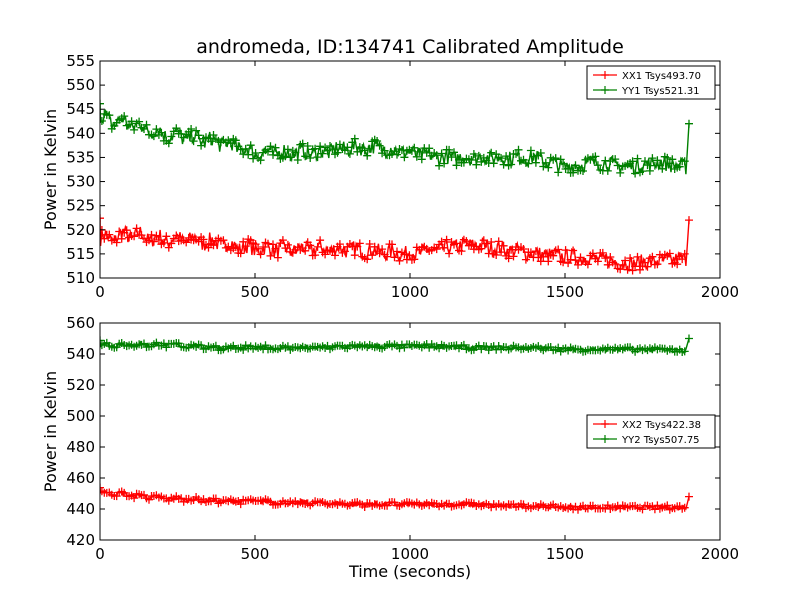 The width and height of the screenshot is (800, 600). What do you see at coordinates (80, 509) in the screenshot?
I see `y-tick-label: 440` at bounding box center [80, 509].